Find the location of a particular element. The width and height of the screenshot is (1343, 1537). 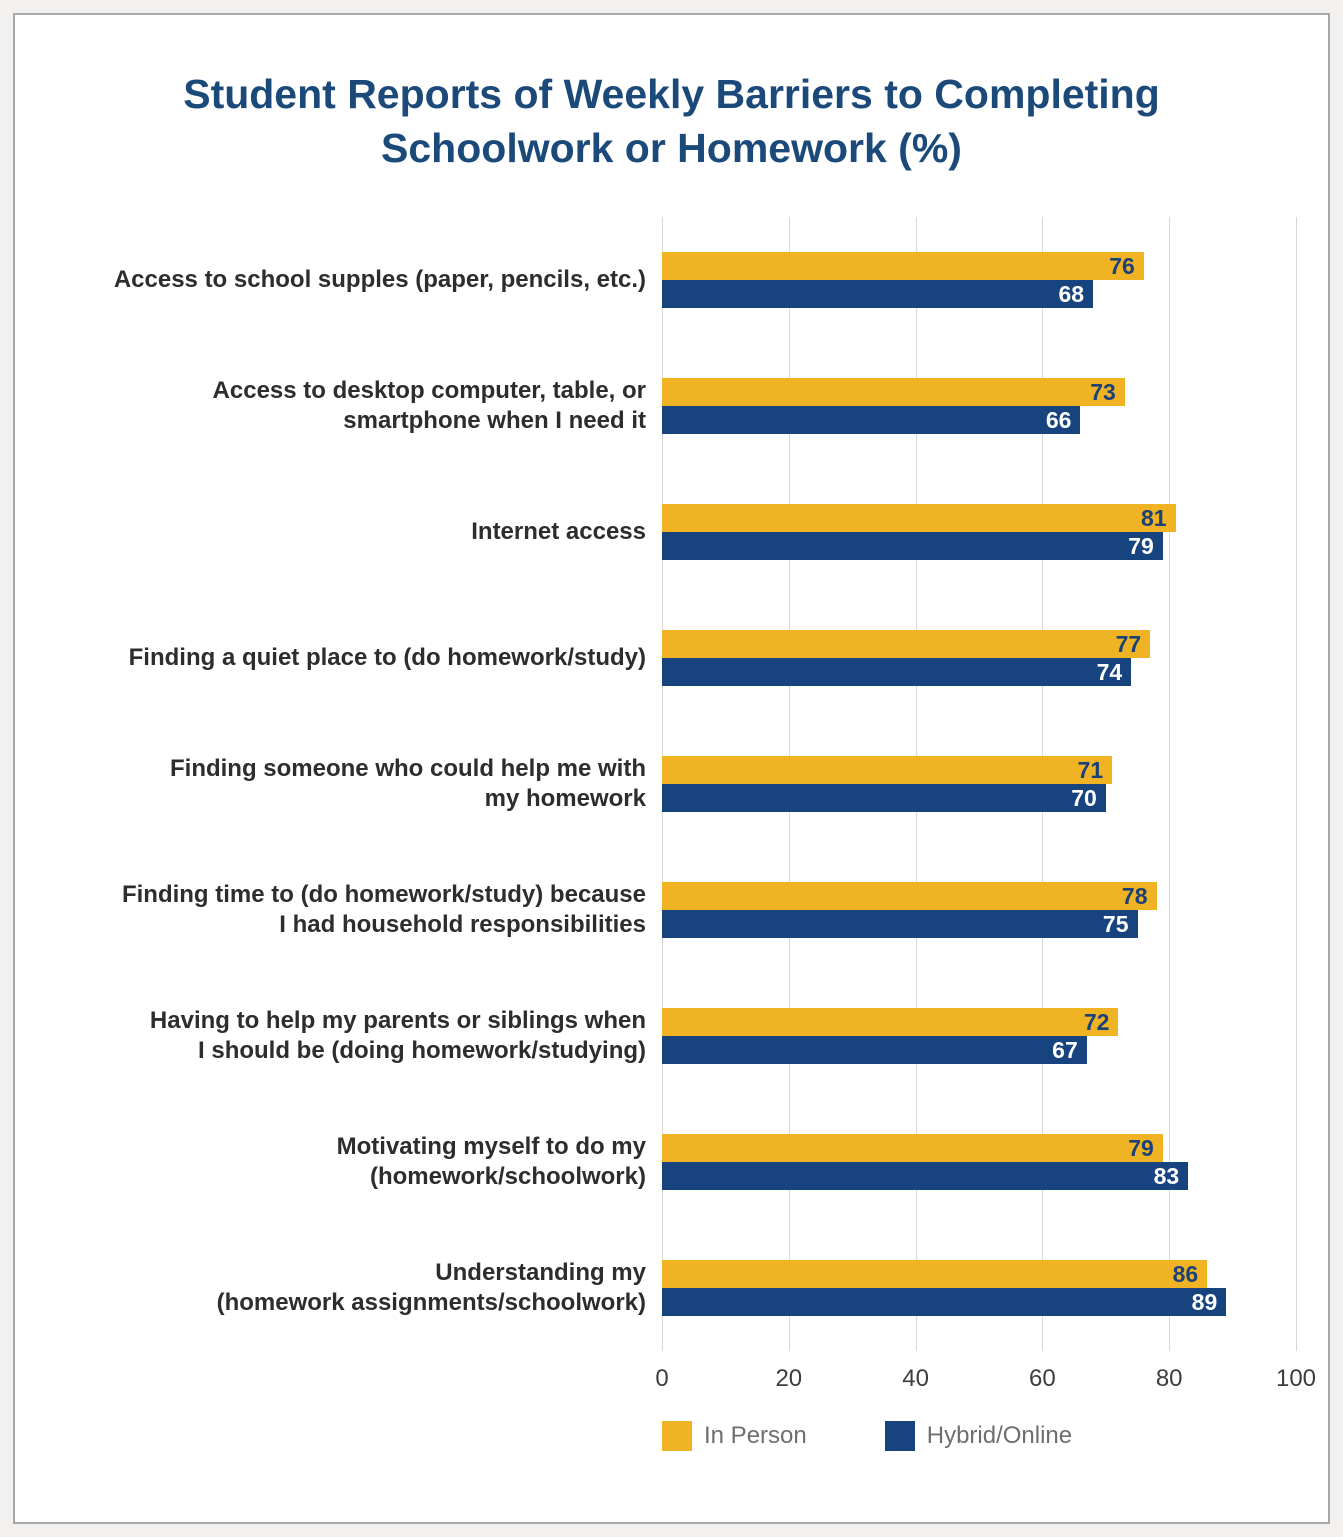

x-axis-tick-label: 40 is located at coordinates (915, 1379).